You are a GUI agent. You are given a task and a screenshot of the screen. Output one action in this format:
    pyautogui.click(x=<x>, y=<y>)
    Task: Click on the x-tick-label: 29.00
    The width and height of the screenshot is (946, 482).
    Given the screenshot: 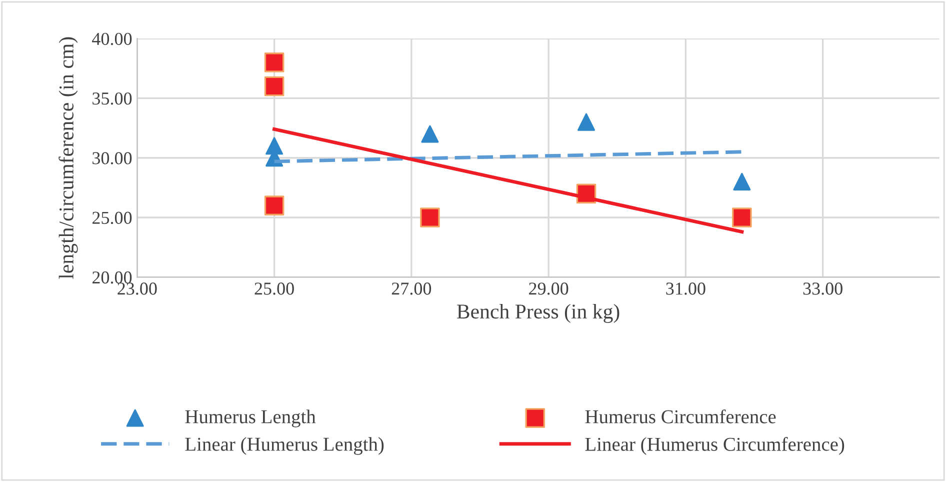 What is the action you would take?
    pyautogui.click(x=548, y=288)
    